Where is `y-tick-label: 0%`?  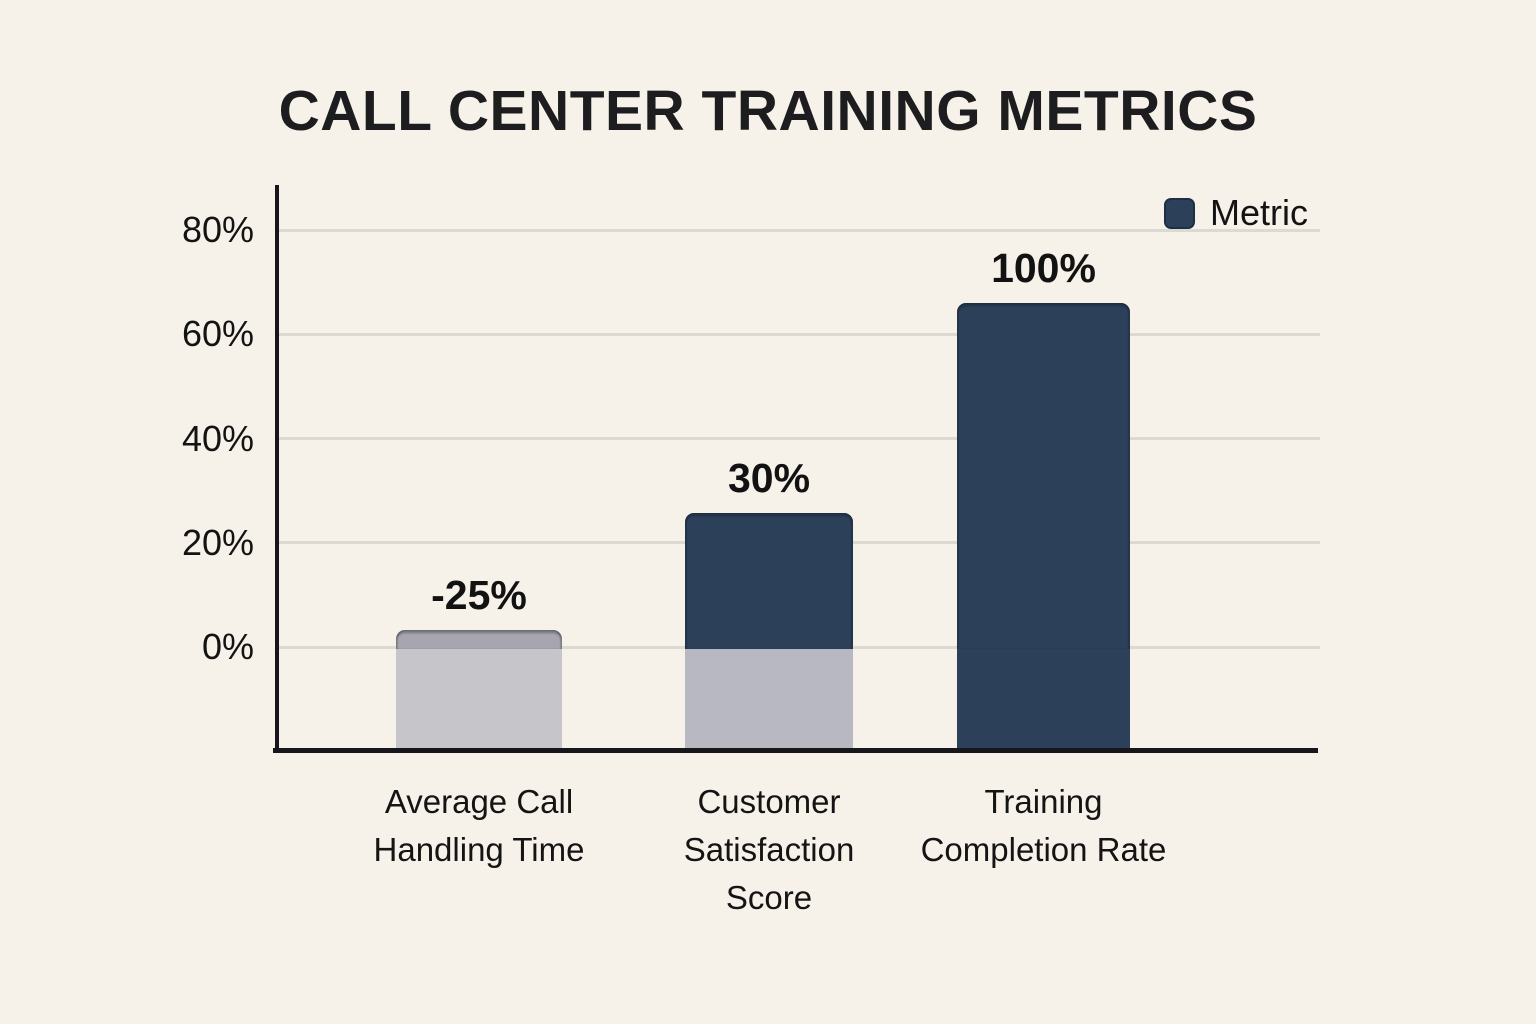 y-tick-label: 0% is located at coordinates (227, 646).